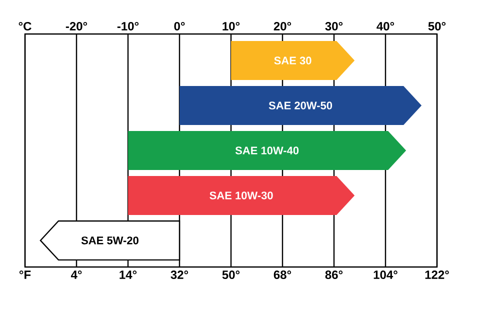  I want to click on x-tick-label: 30°, so click(334, 26).